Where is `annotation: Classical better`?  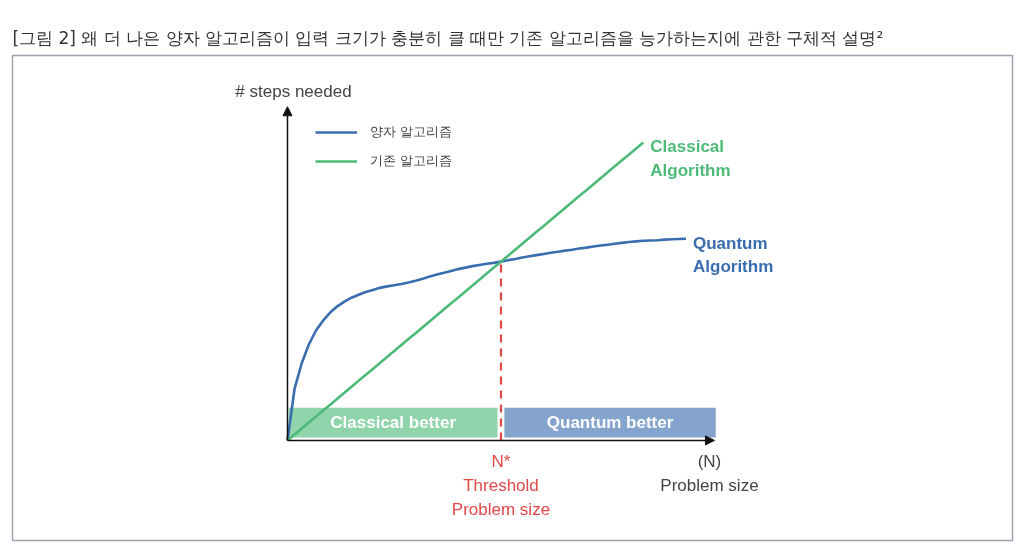 annotation: Classical better is located at coordinates (393, 423).